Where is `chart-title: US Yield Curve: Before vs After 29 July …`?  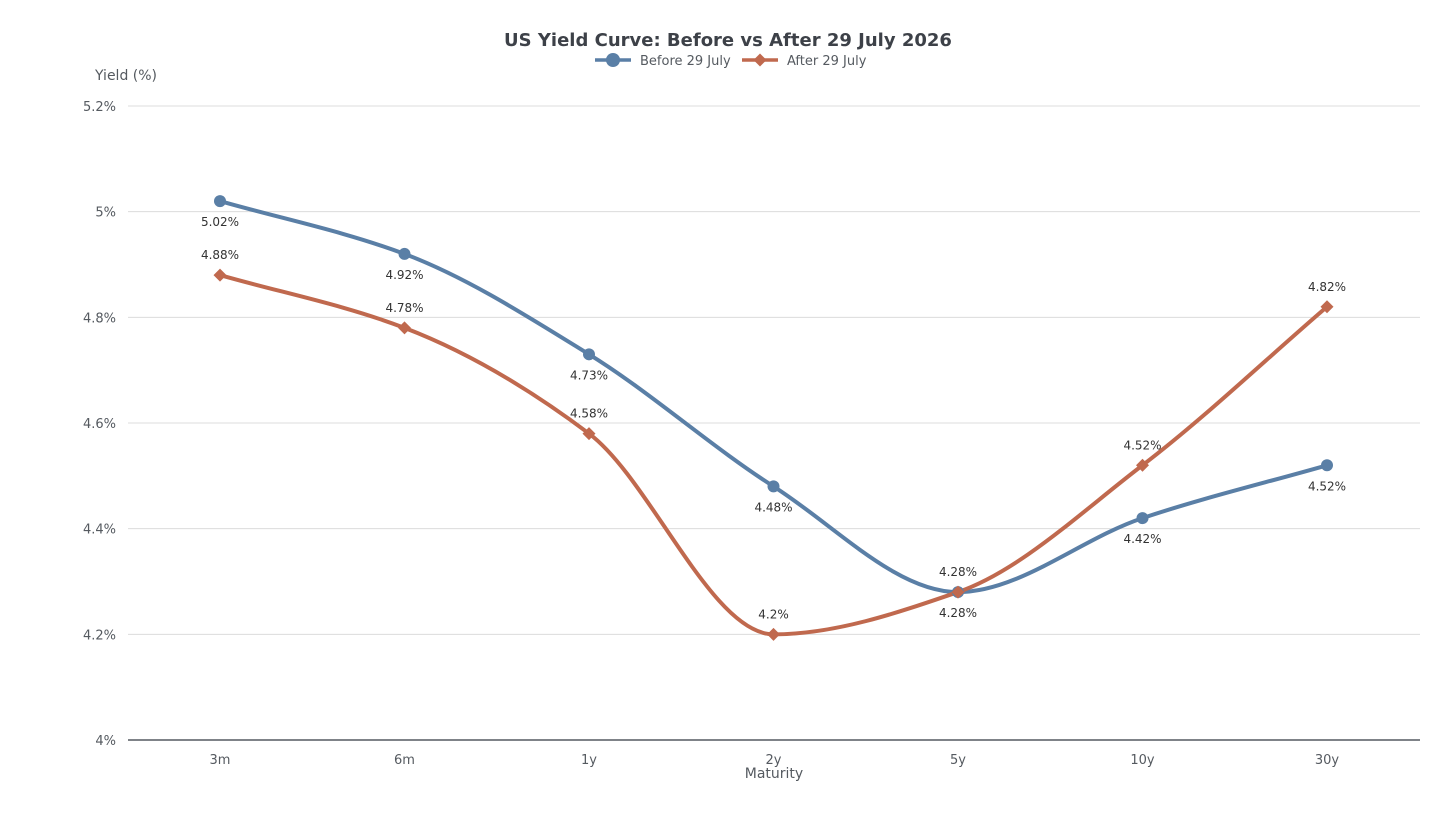
chart-title: US Yield Curve: Before vs After 29 July … is located at coordinates (728, 40).